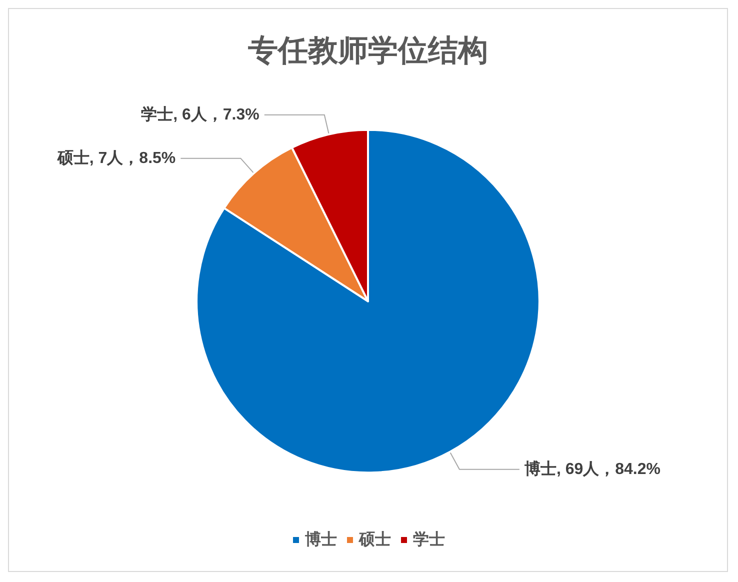  I want to click on legend-label: 硕士, so click(374, 539).